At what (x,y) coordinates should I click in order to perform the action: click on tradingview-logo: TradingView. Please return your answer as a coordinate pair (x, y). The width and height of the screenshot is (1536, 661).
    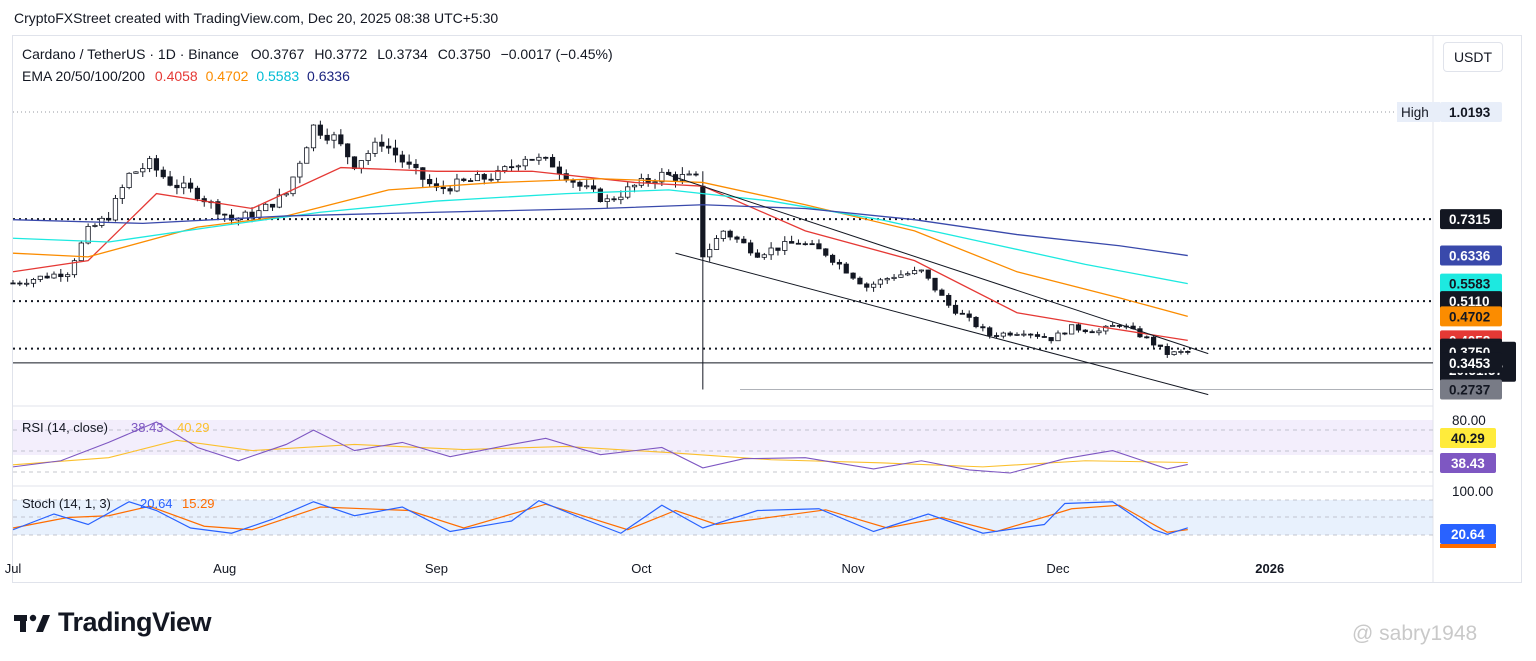
    Looking at the image, I should click on (113, 622).